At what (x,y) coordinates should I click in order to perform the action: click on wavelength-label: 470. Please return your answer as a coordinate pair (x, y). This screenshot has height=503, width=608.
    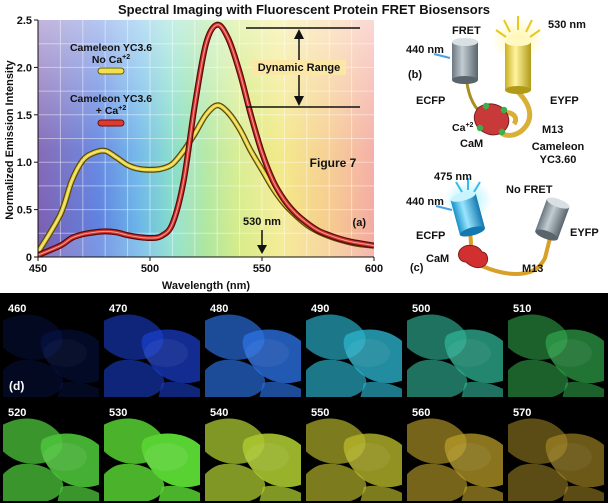
    Looking at the image, I should click on (118, 309).